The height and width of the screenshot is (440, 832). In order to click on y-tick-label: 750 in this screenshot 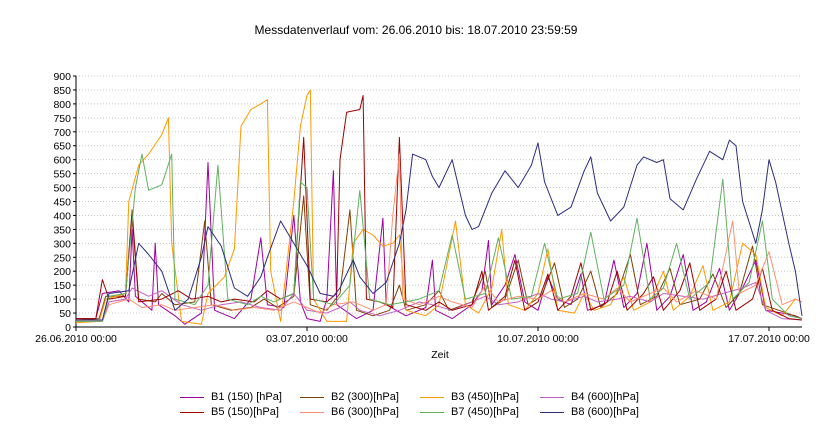, I will do `click(62, 119)`.